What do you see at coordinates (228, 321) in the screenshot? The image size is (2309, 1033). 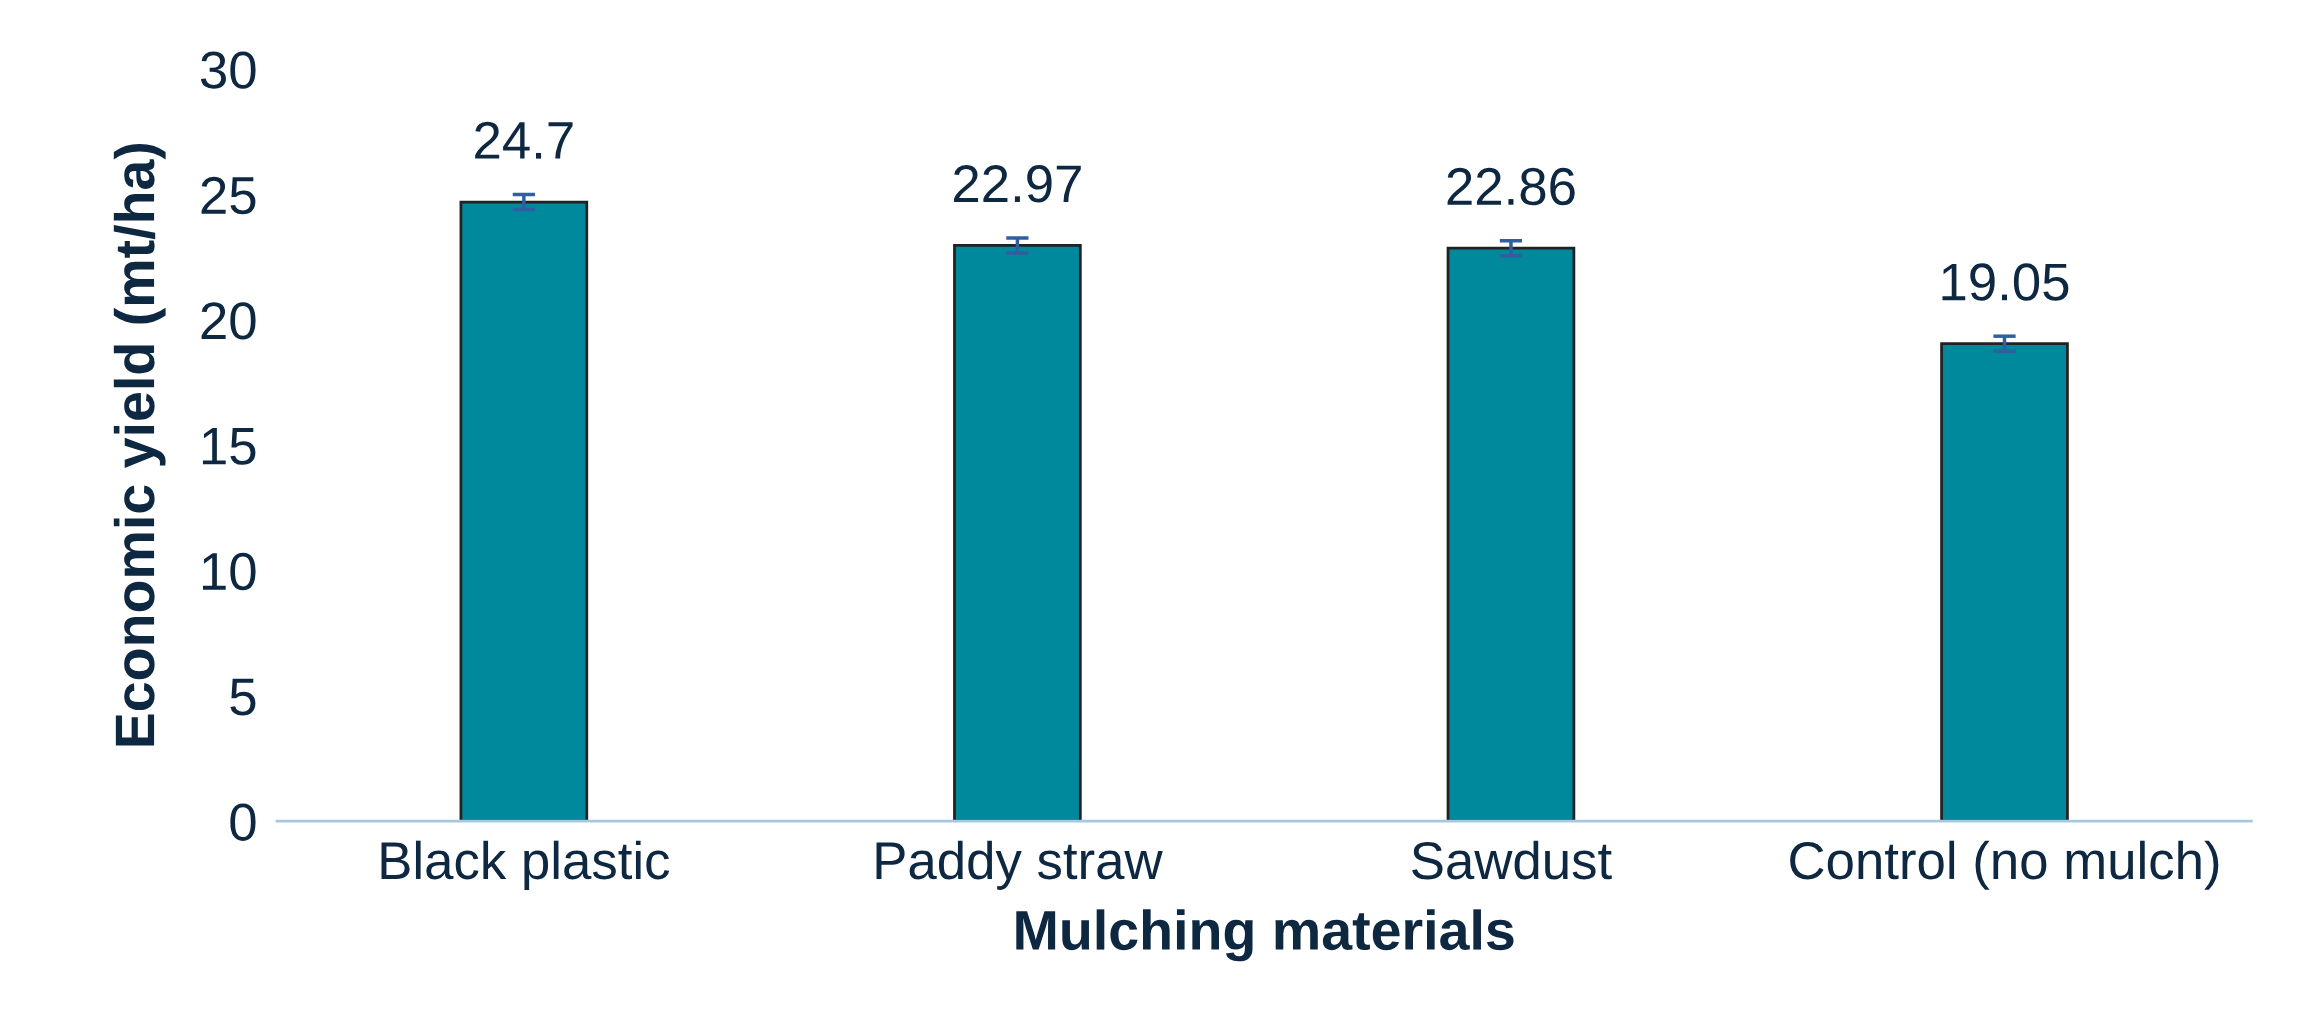 I see `y-tick-label: 20` at bounding box center [228, 321].